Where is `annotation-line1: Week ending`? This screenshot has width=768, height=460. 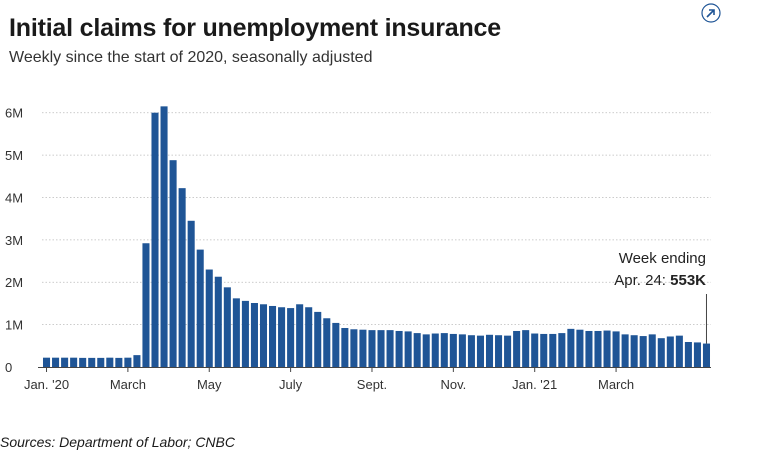
annotation-line1: Week ending is located at coordinates (662, 258).